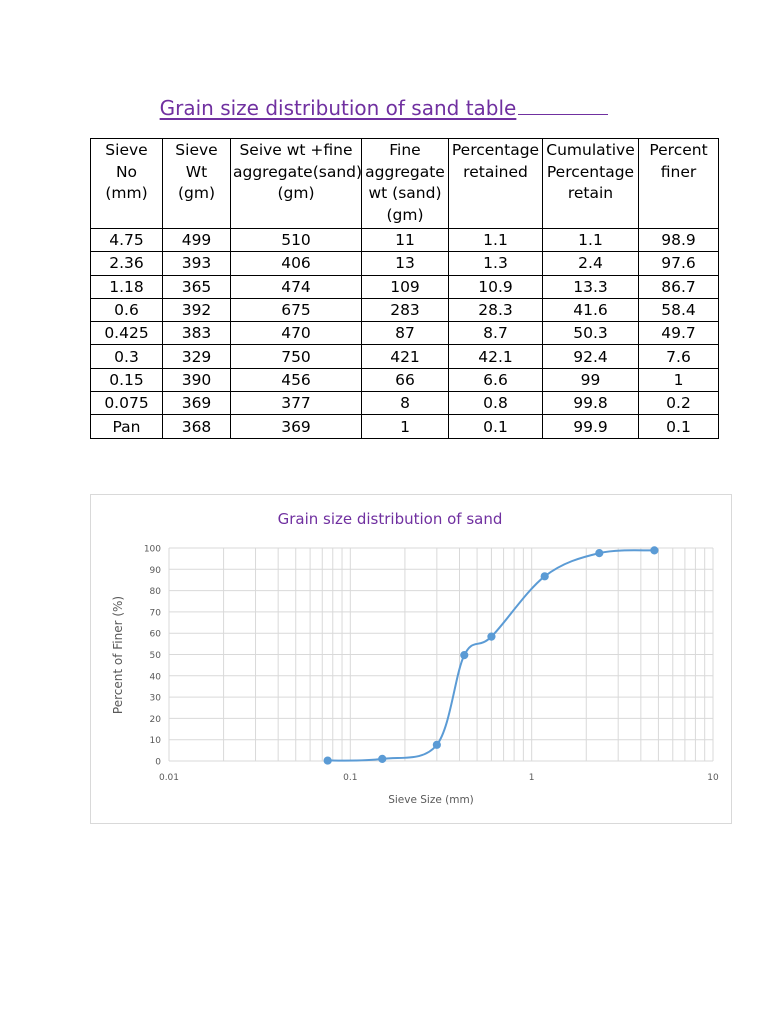 This screenshot has height=1024, width=768. I want to click on y-tick-label: 10, so click(156, 741).